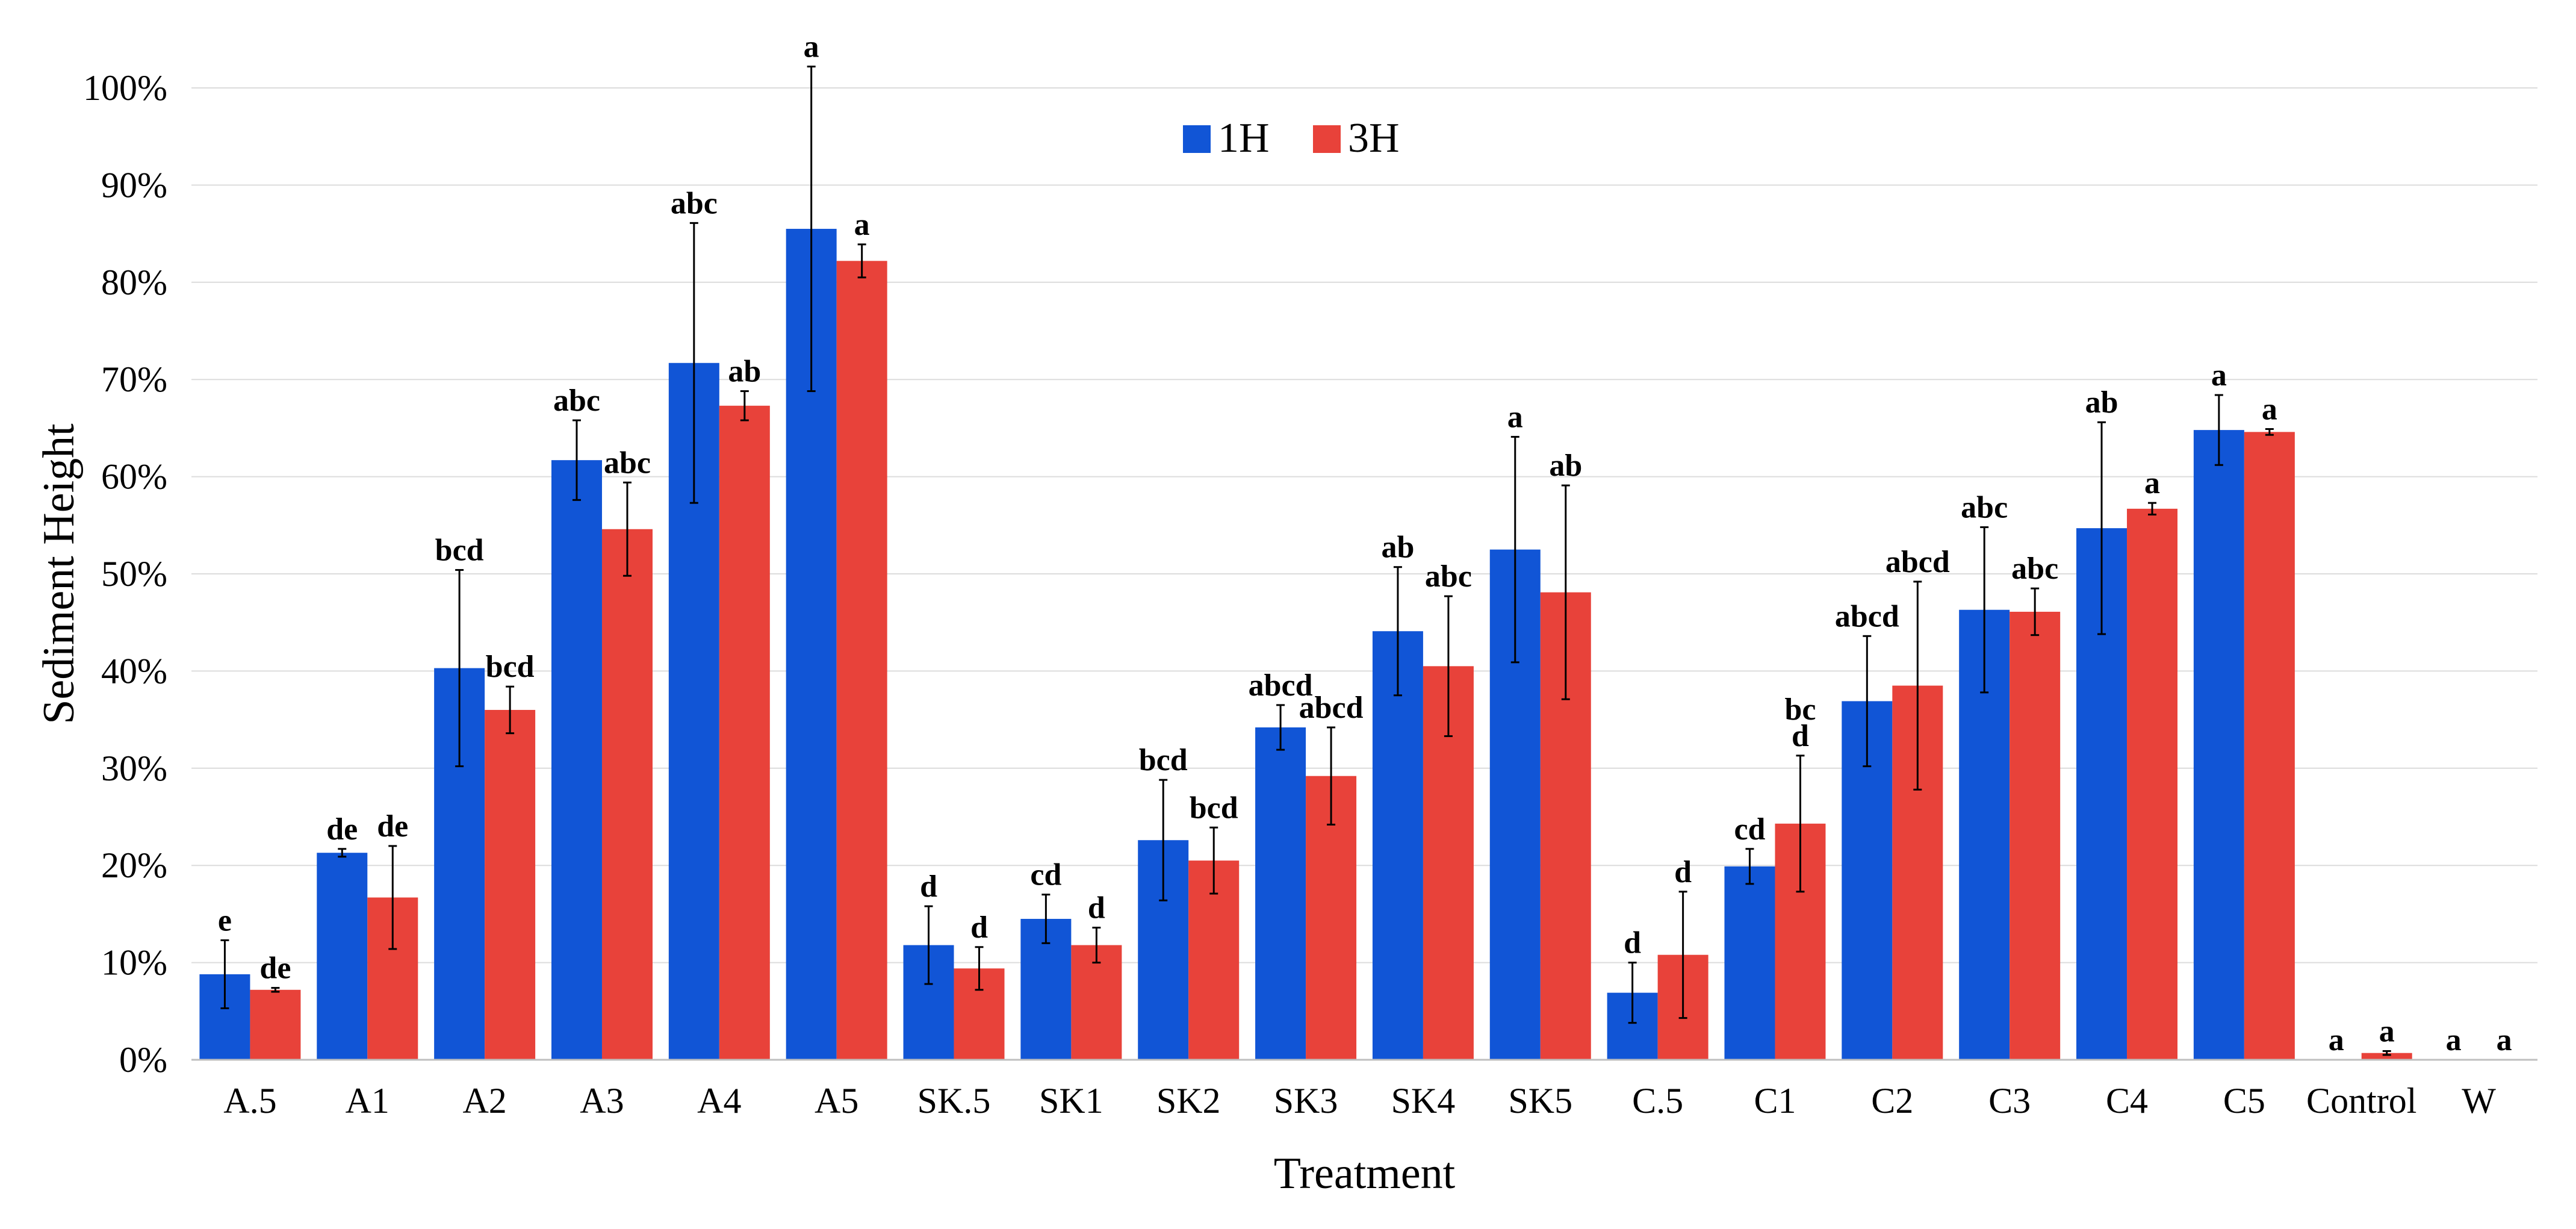 The width and height of the screenshot is (2576, 1229). Describe the element at coordinates (1365, 1173) in the screenshot. I see `x-axis-title: Treatment` at that location.